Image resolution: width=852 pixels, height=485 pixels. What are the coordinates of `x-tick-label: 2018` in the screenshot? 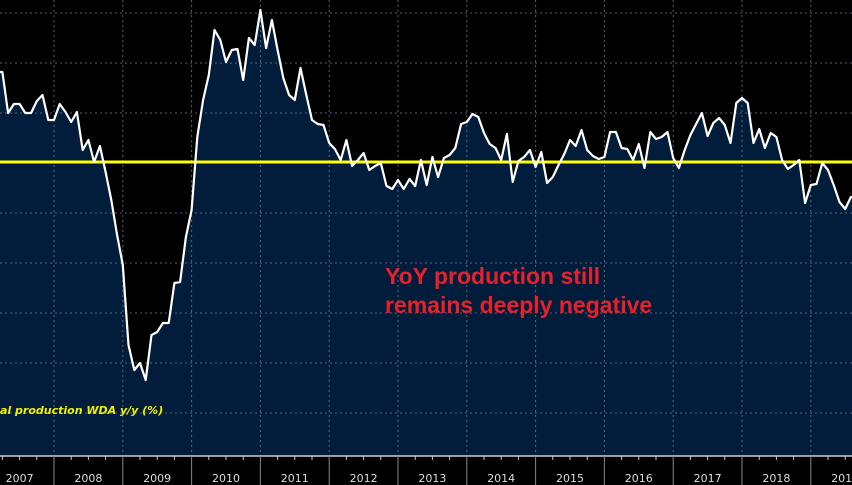 It's located at (776, 478).